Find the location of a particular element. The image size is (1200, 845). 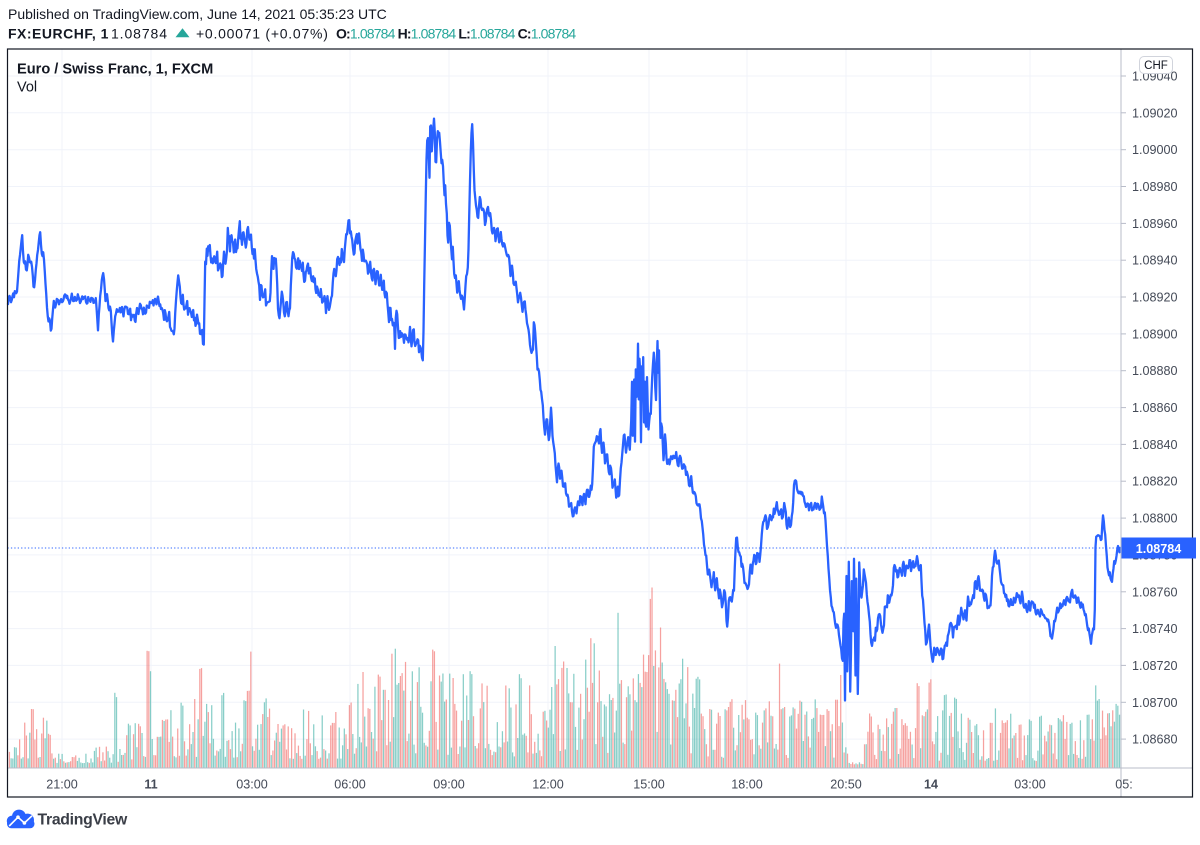

svg-text: 1.08900 is located at coordinates (1155, 334).